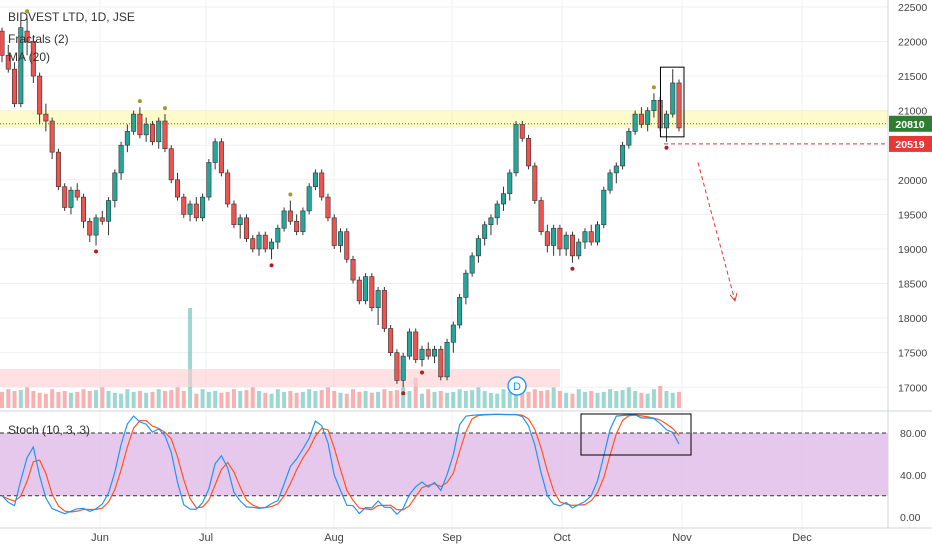 Image resolution: width=932 pixels, height=550 pixels. Describe the element at coordinates (912, 215) in the screenshot. I see `price-tick-label: 19500` at that location.